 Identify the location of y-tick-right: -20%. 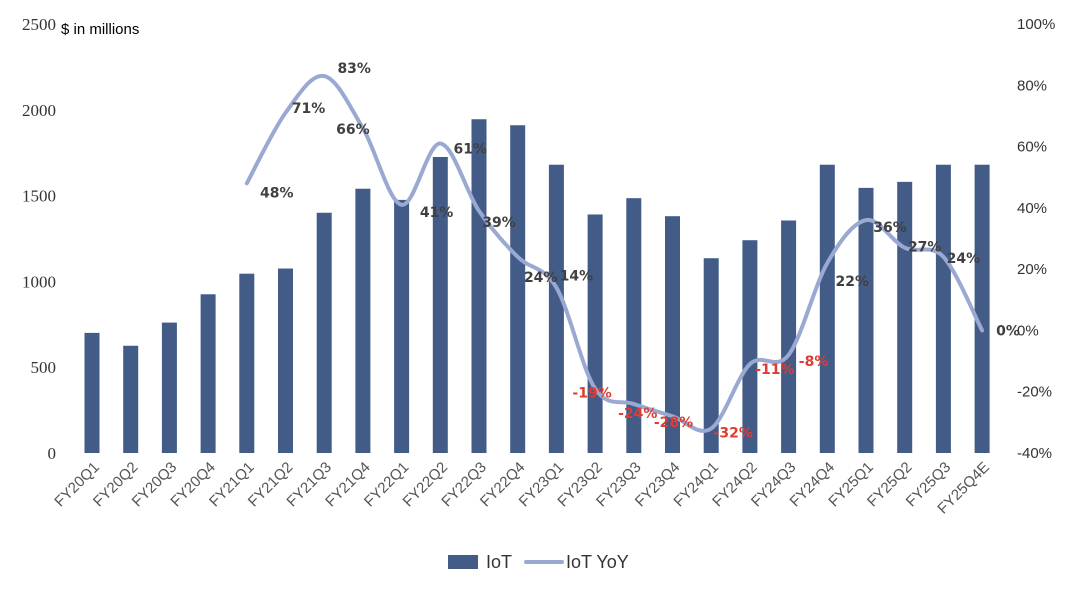
(1034, 392).